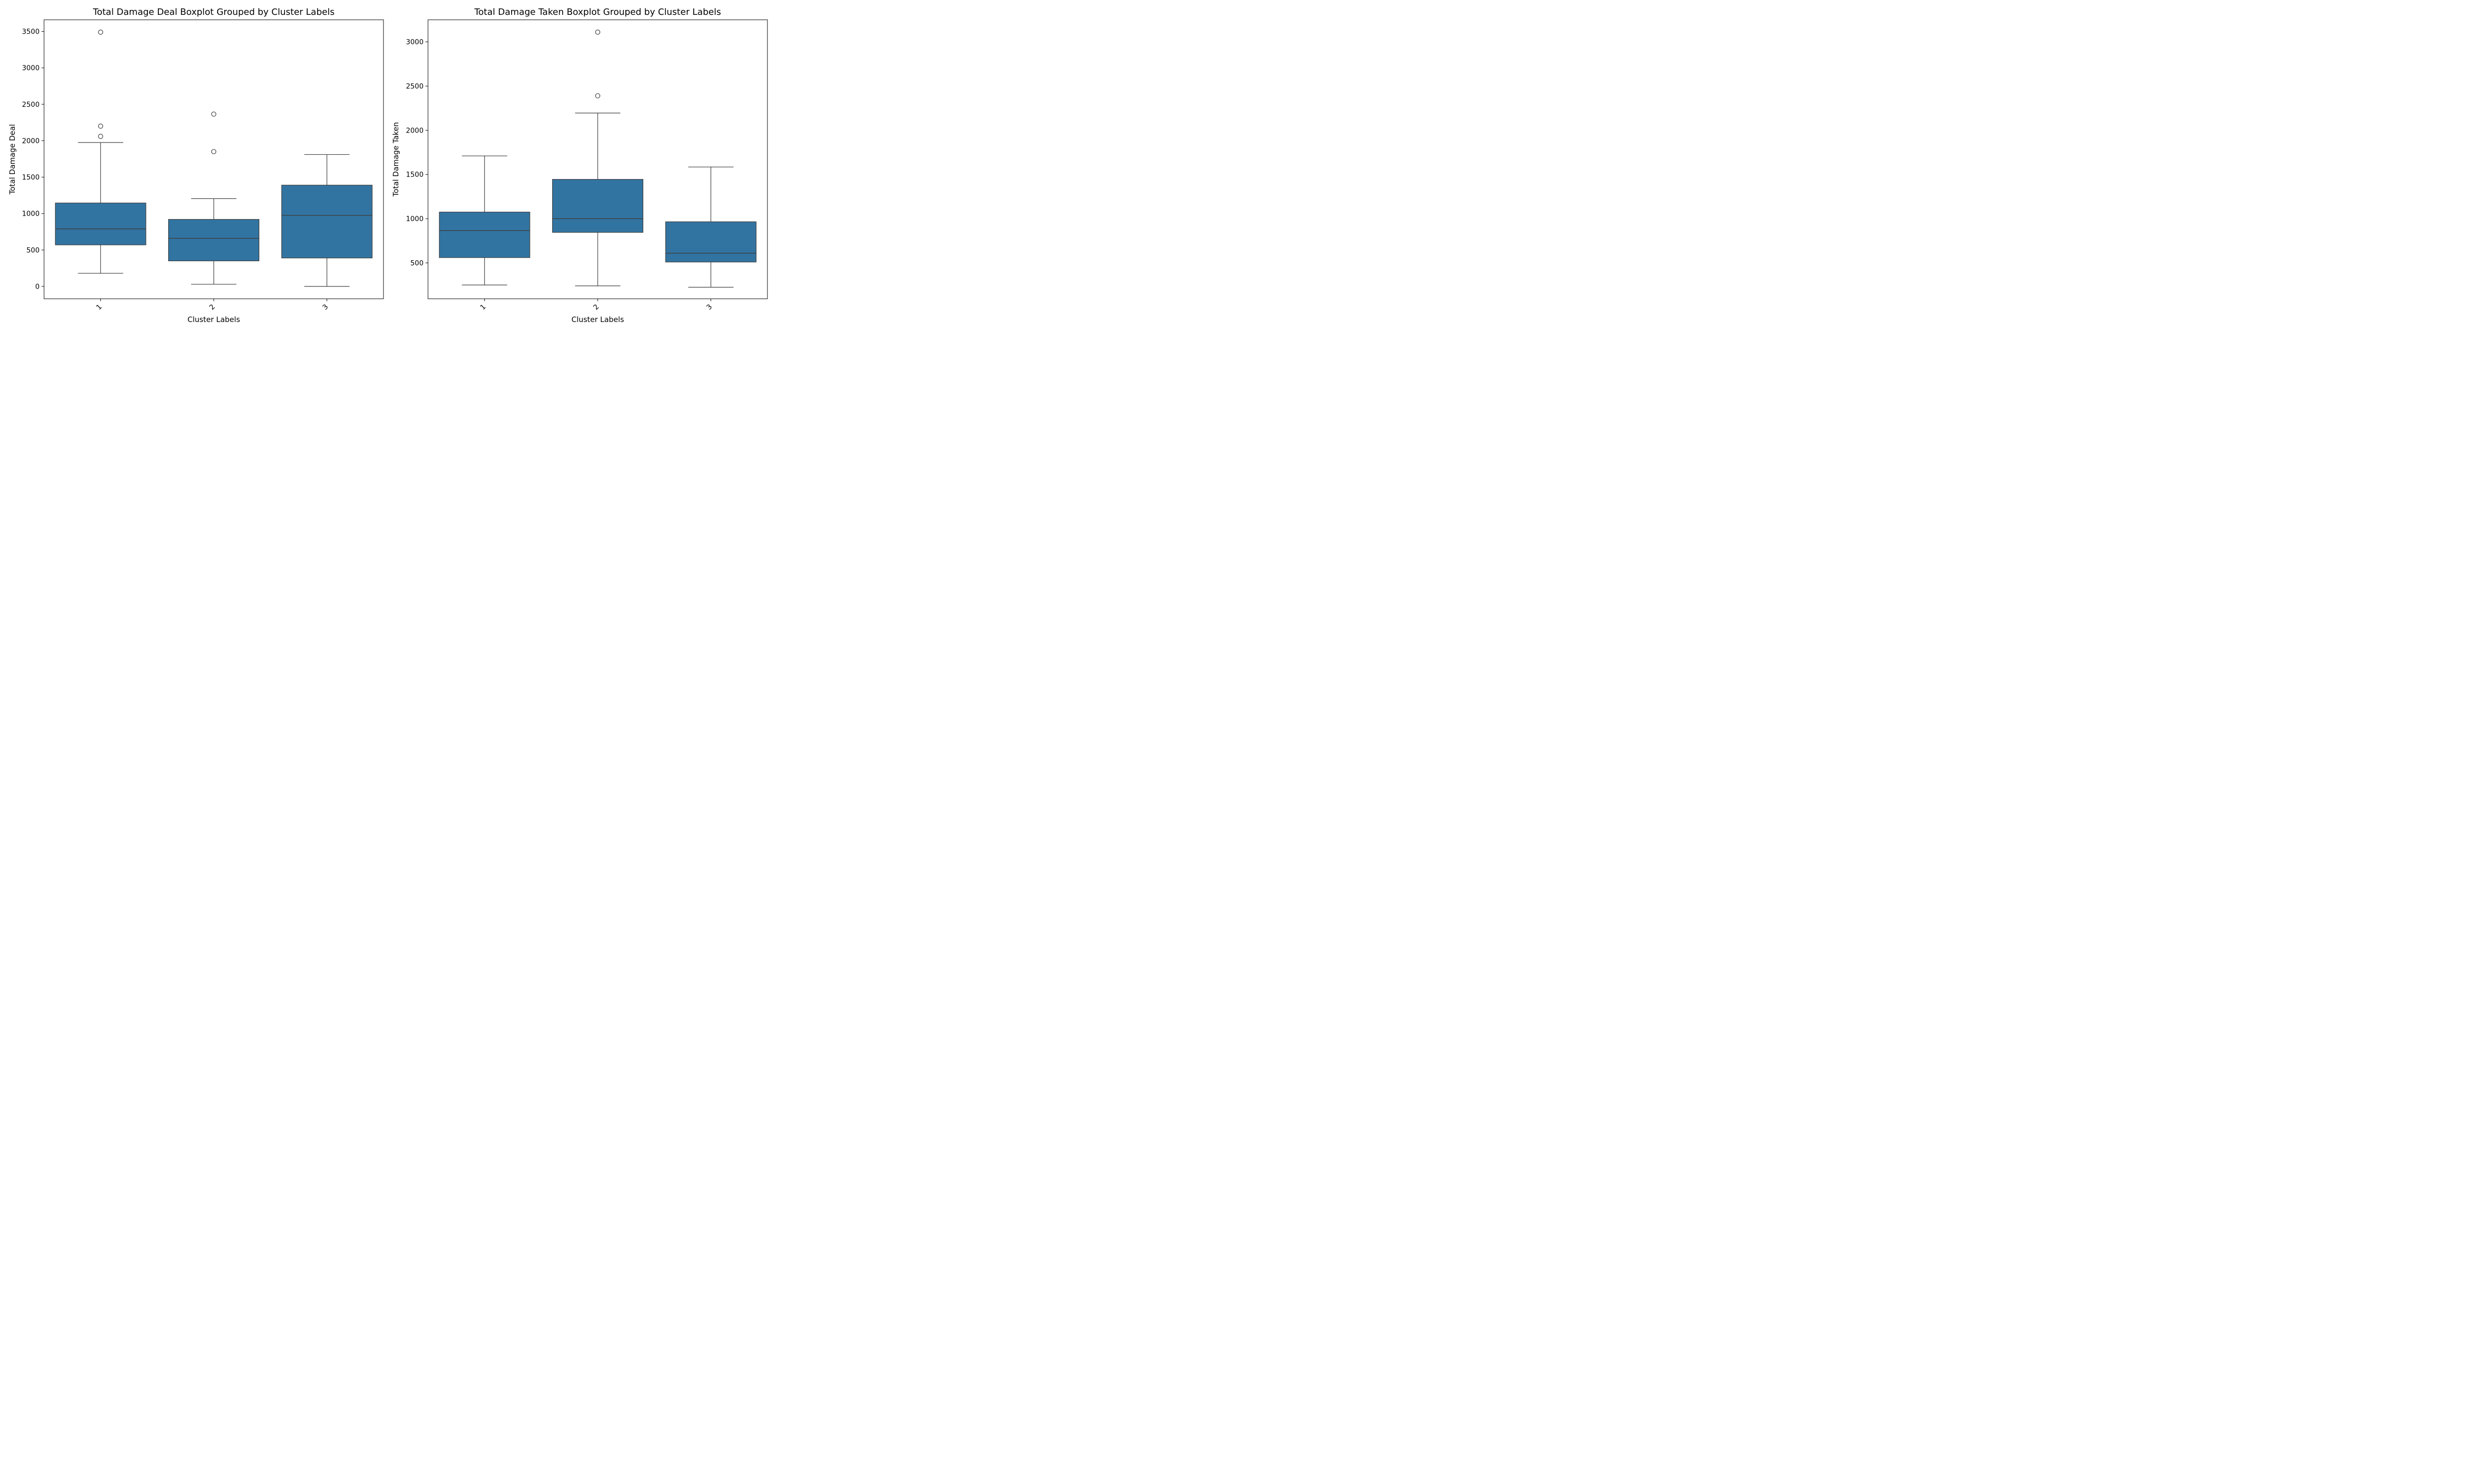 The height and width of the screenshot is (1484, 2474). I want to click on y-tick-label: 0, so click(37, 287).